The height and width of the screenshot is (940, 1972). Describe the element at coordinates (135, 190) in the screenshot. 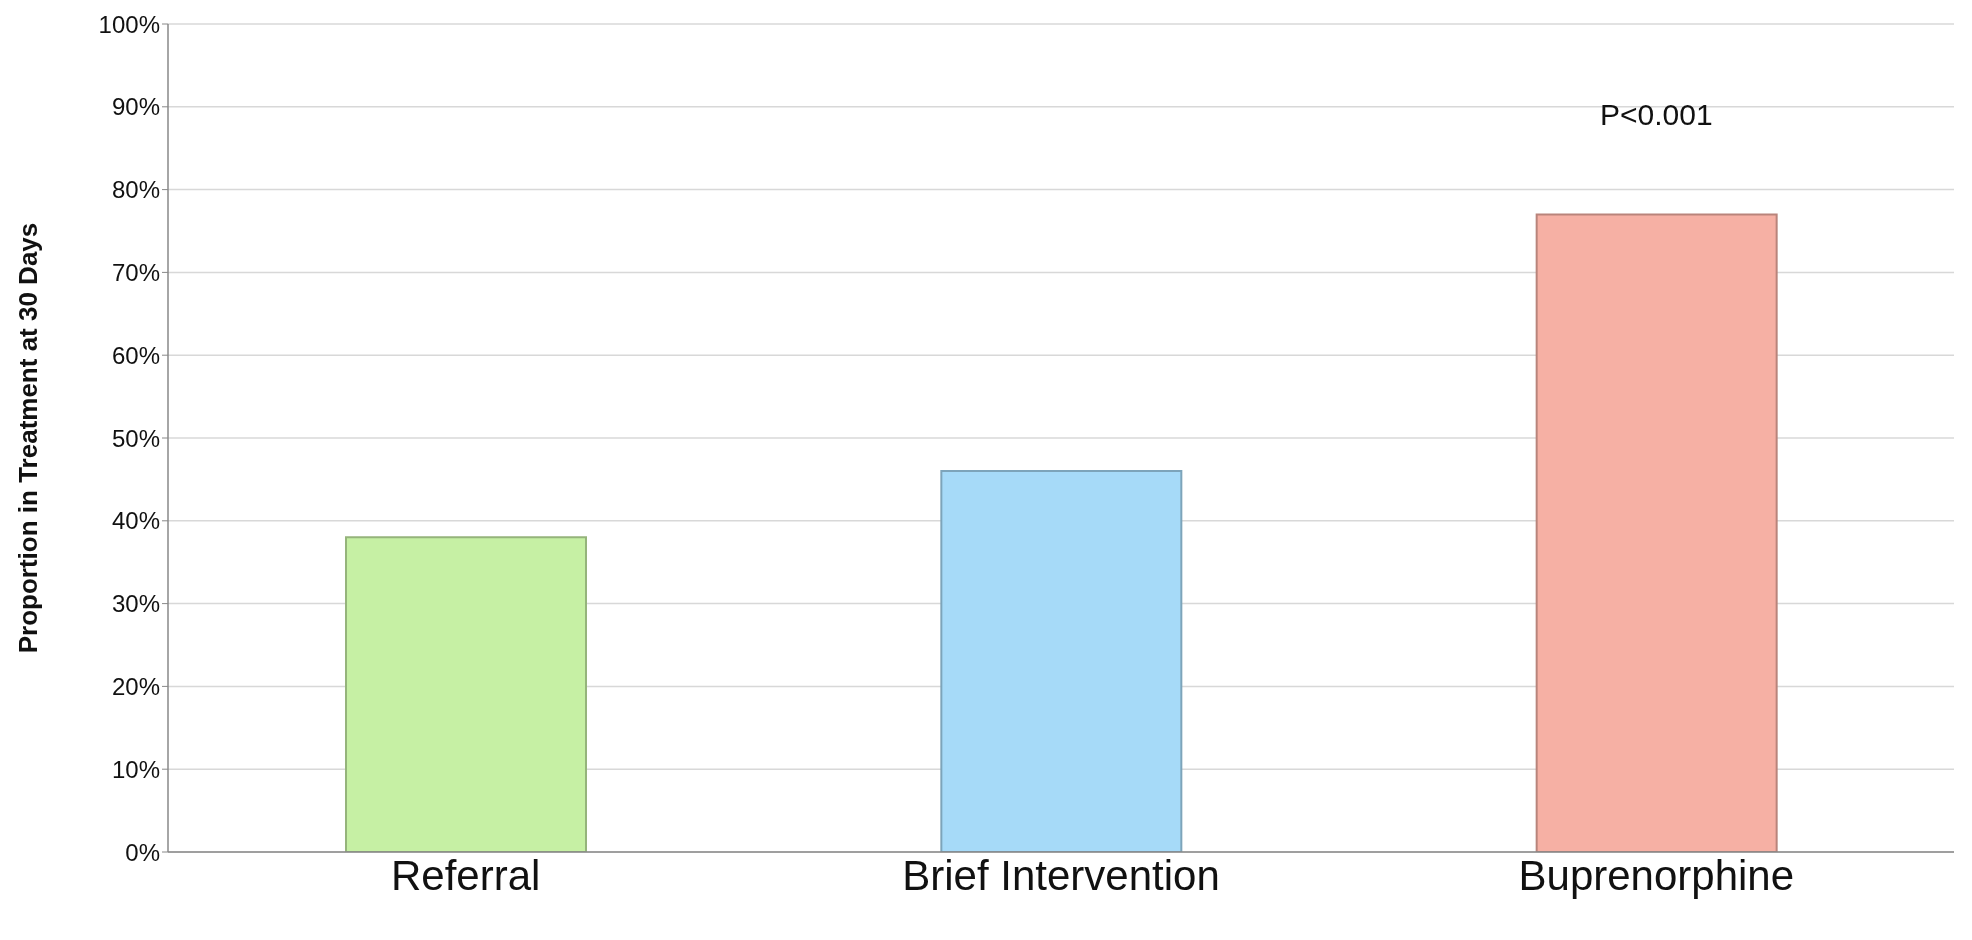

I see `y-tick-label: 80%` at that location.